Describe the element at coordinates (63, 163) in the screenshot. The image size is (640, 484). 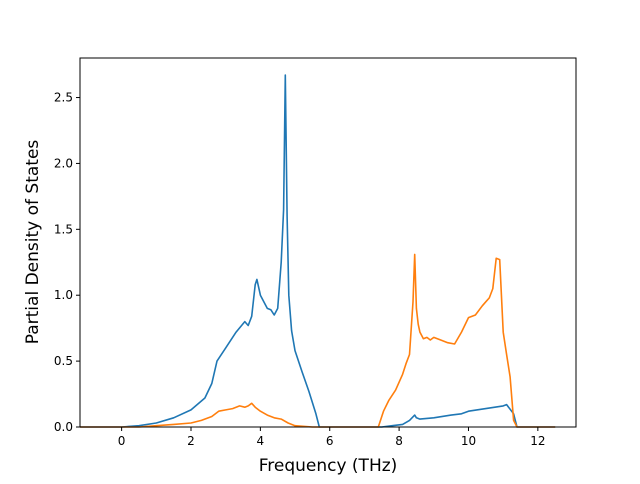
I see `y-tick-label: 2.0` at that location.